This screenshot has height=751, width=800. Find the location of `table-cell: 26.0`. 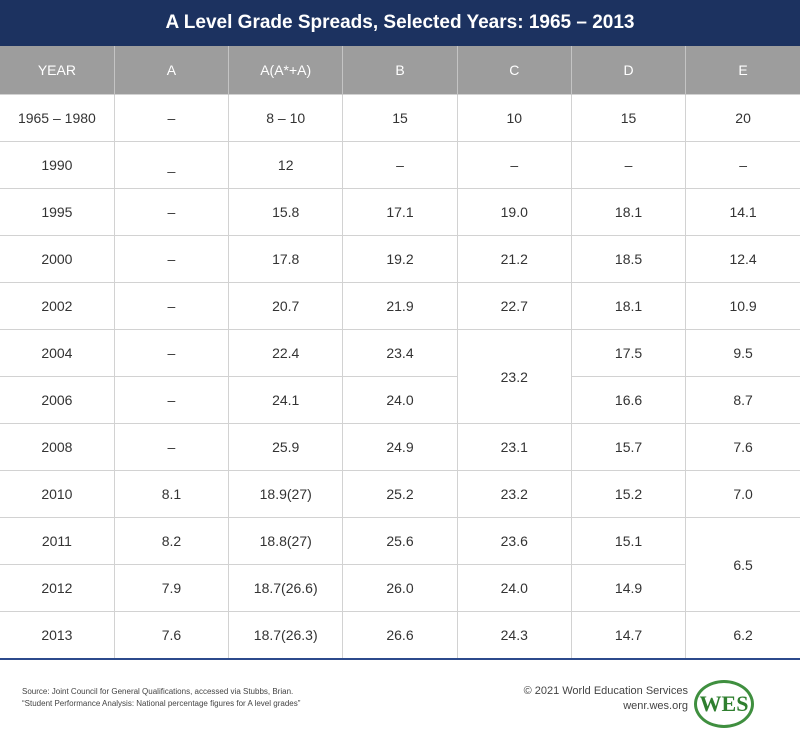

table-cell: 26.0 is located at coordinates (400, 588).